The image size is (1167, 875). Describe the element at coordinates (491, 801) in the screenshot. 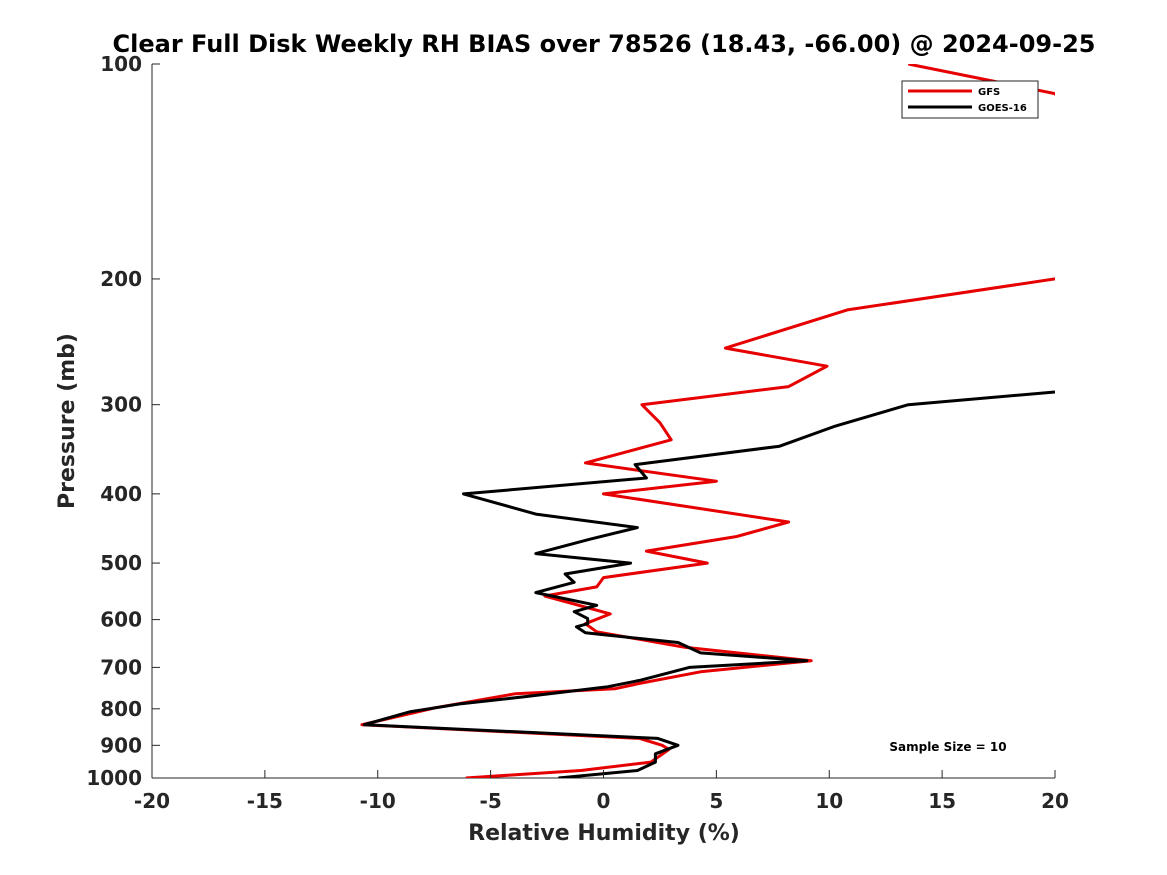

I see `x-tick-label: -5` at that location.